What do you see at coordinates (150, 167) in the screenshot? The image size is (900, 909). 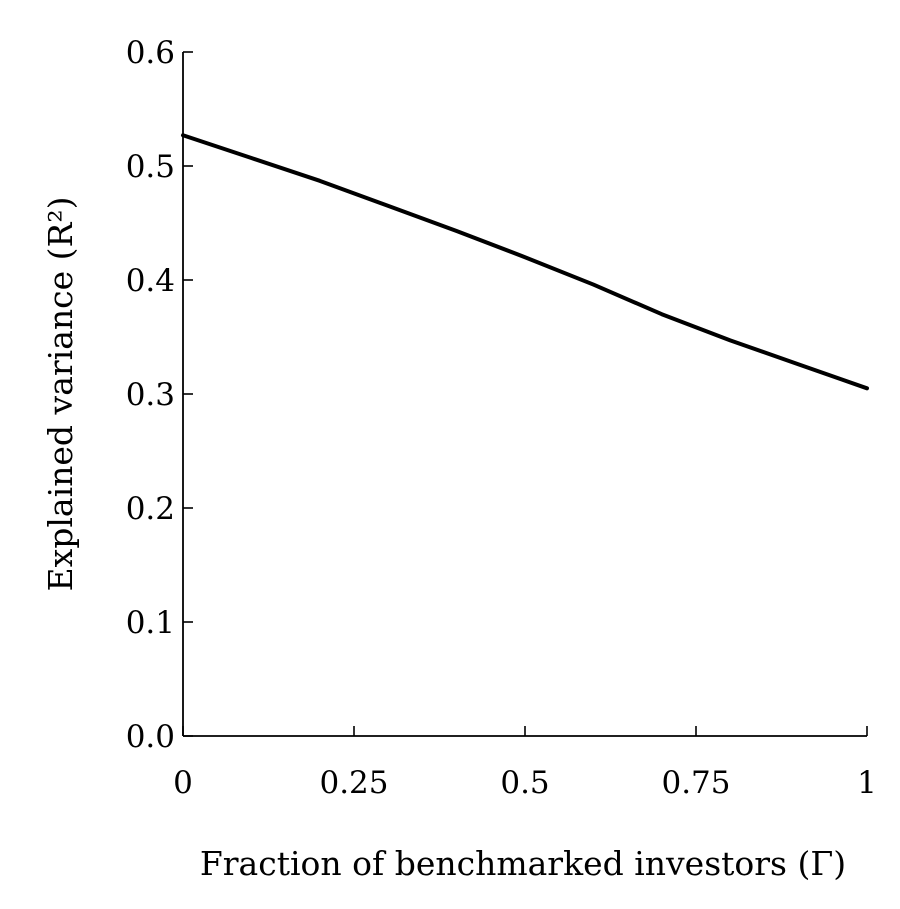 I see `y-tick-label: 0.5` at bounding box center [150, 167].